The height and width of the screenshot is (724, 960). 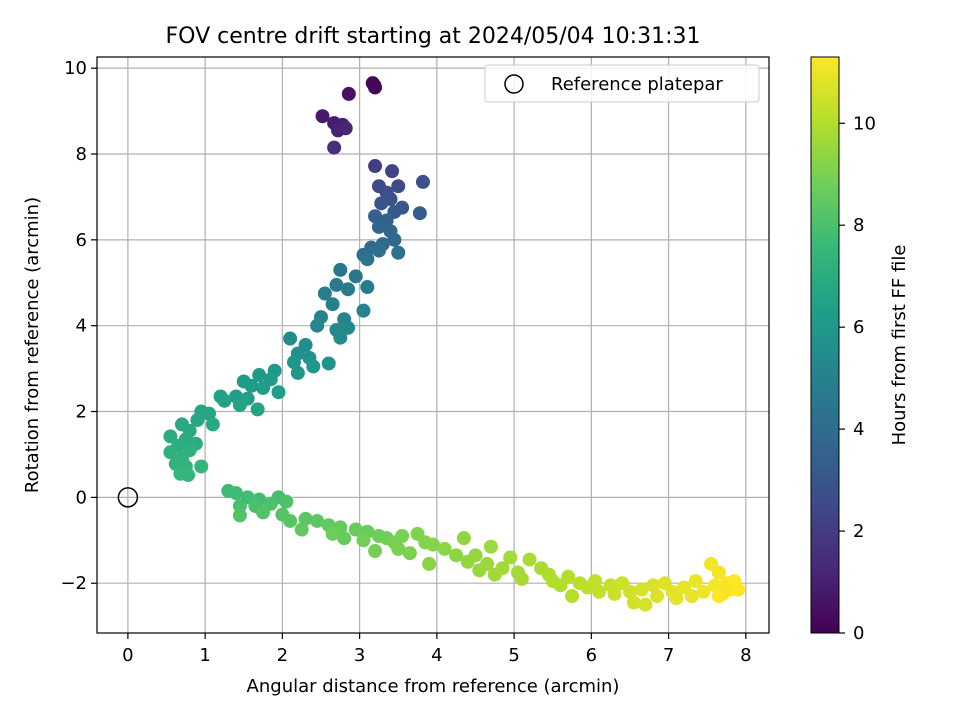 What do you see at coordinates (81, 412) in the screenshot?
I see `y-tick-label: 2` at bounding box center [81, 412].